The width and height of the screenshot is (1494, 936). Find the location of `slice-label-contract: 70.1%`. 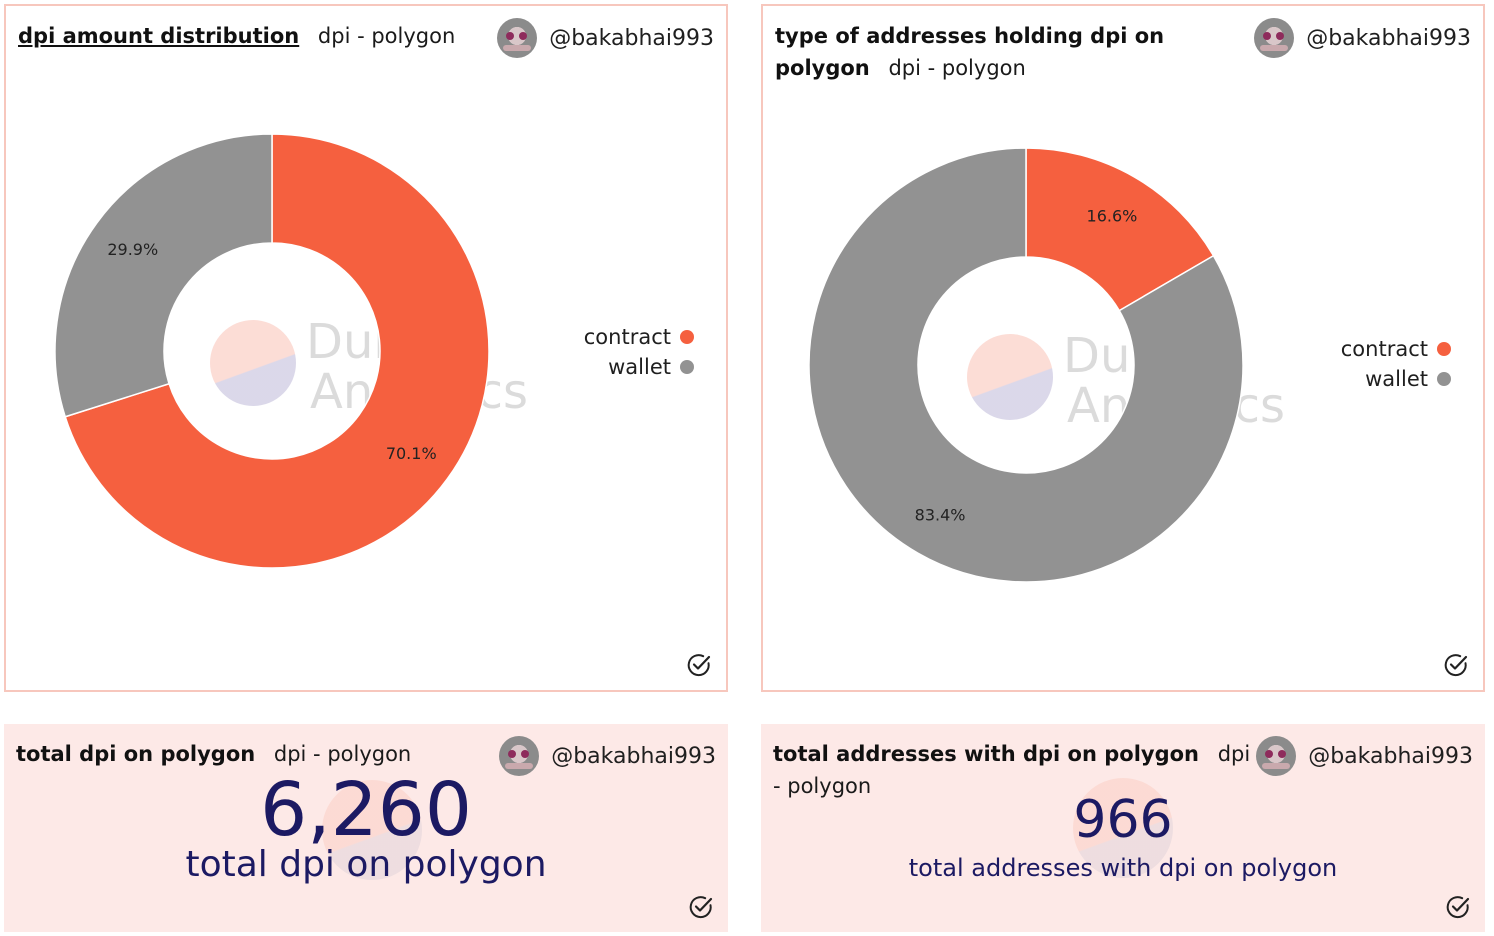

slice-label-contract: 70.1% is located at coordinates (411, 453).